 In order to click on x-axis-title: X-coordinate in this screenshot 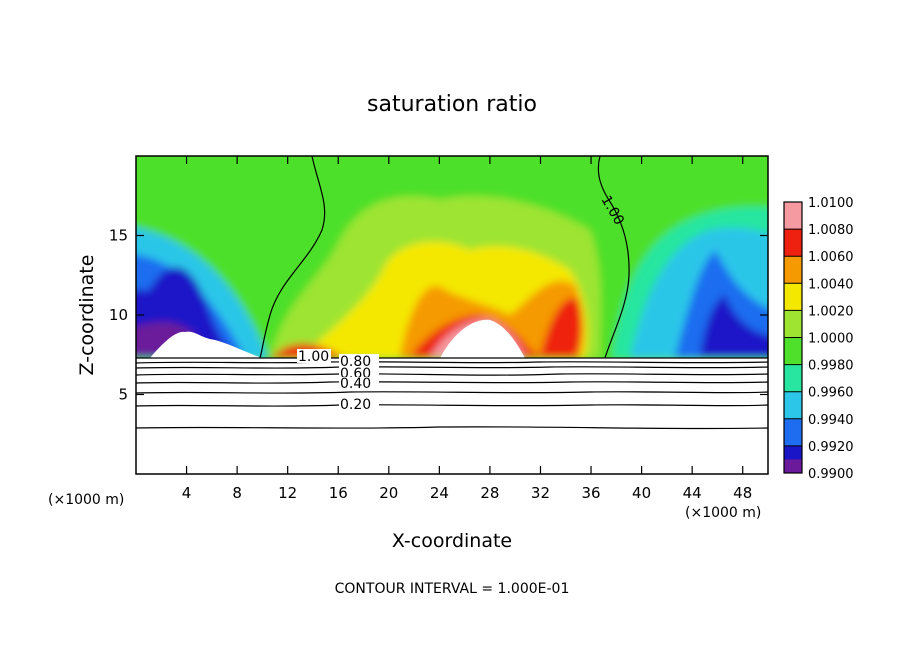, I will do `click(452, 541)`.